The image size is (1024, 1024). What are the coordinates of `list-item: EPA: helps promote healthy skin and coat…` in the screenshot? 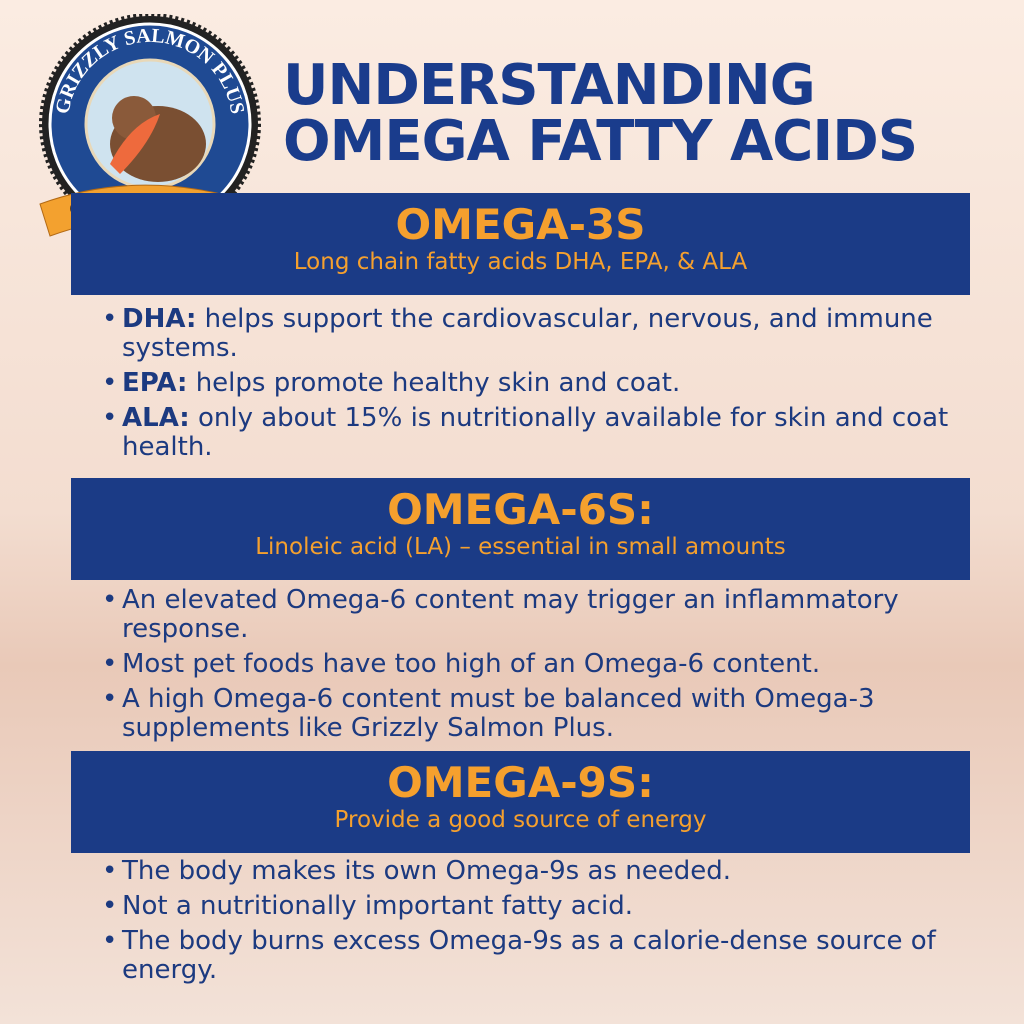 It's located at (542, 383).